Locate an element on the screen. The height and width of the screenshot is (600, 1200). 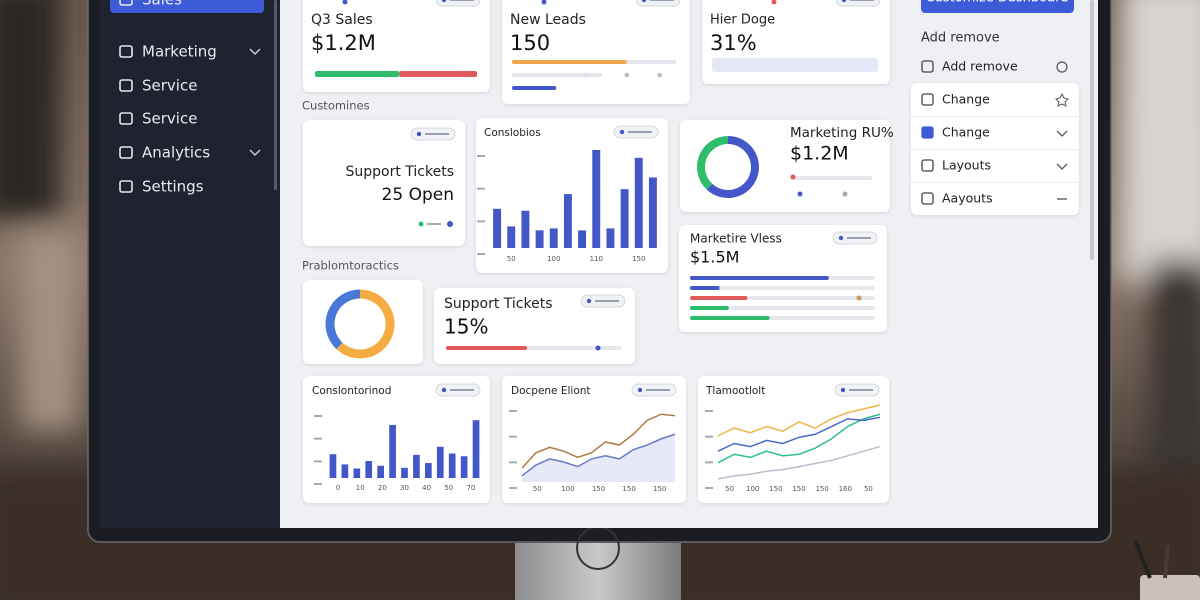
label: 25 Open is located at coordinates (418, 195).